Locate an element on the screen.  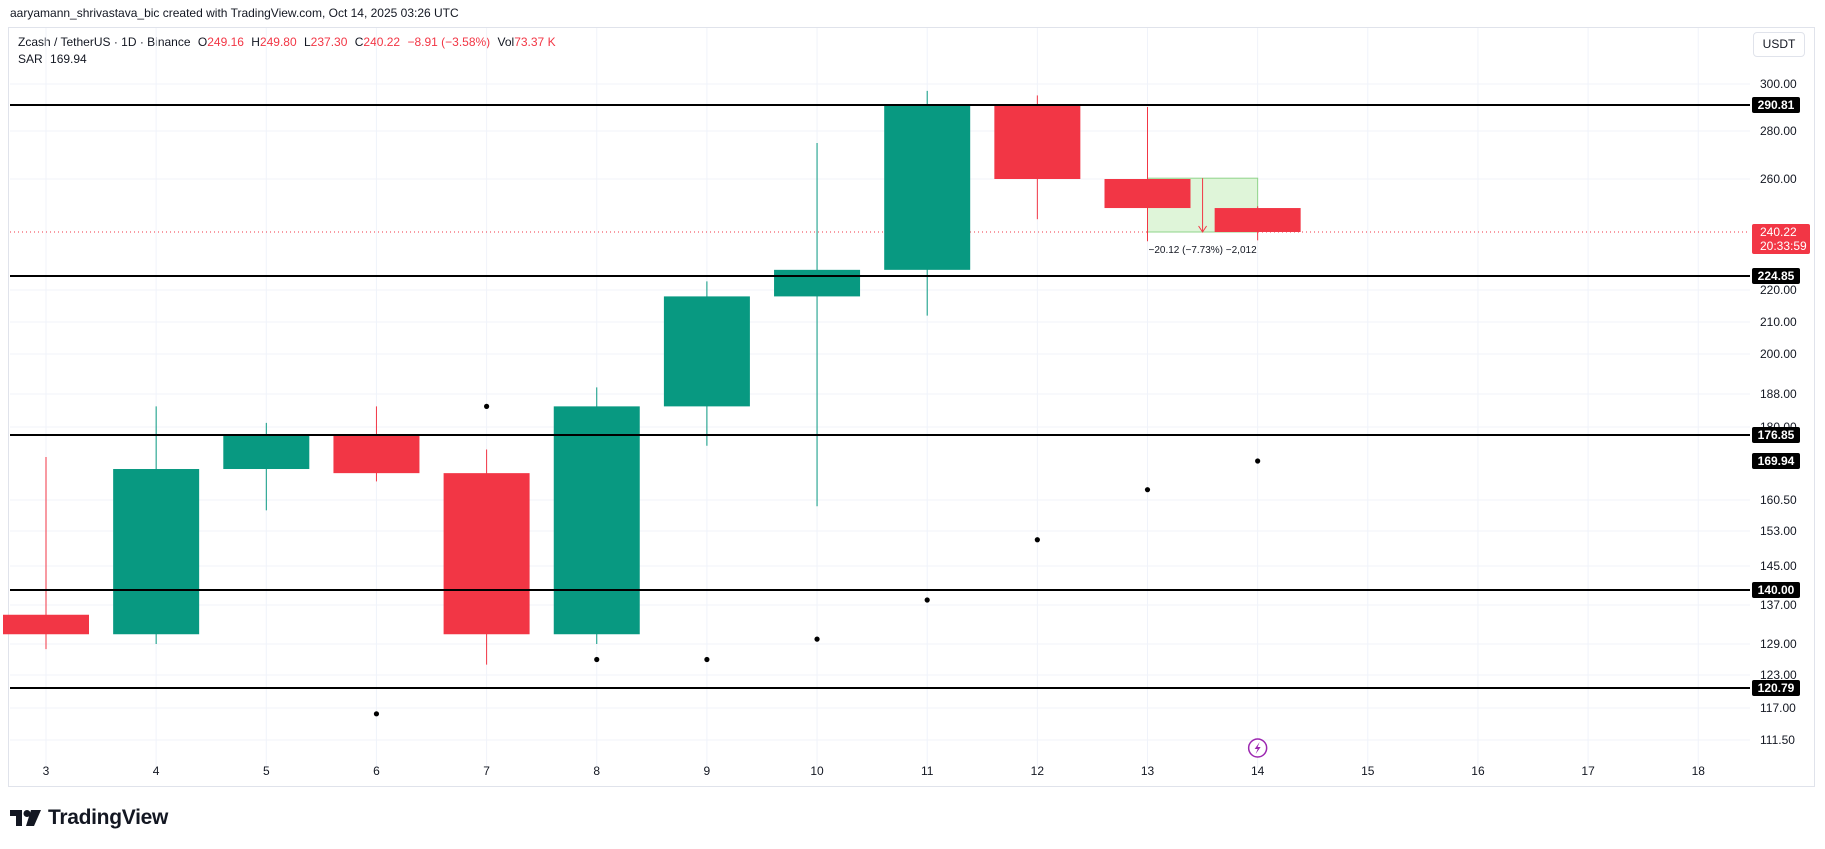
volume-value: 73.37 K is located at coordinates (535, 42).